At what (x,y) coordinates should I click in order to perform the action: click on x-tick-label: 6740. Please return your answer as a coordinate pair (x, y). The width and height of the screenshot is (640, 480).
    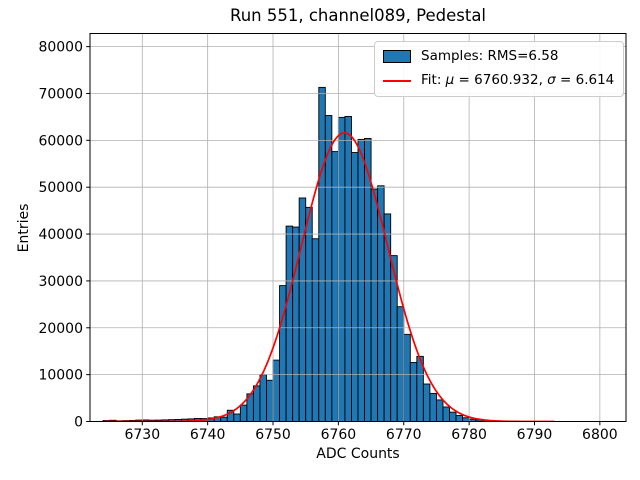
    Looking at the image, I should click on (208, 435).